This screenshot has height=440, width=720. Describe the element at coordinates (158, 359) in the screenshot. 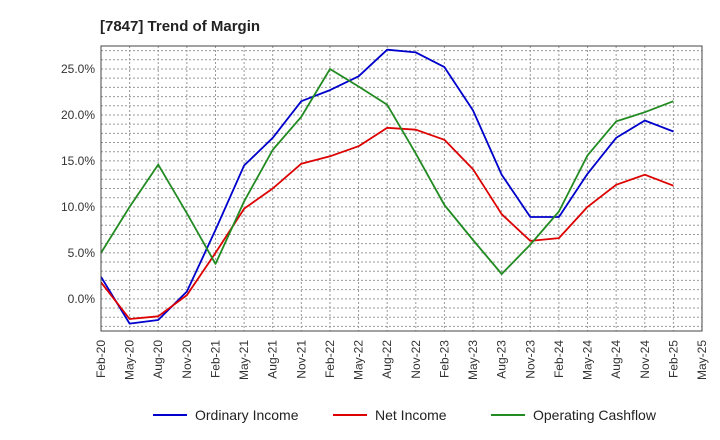

I see `x-tick-label: Aug-20` at that location.